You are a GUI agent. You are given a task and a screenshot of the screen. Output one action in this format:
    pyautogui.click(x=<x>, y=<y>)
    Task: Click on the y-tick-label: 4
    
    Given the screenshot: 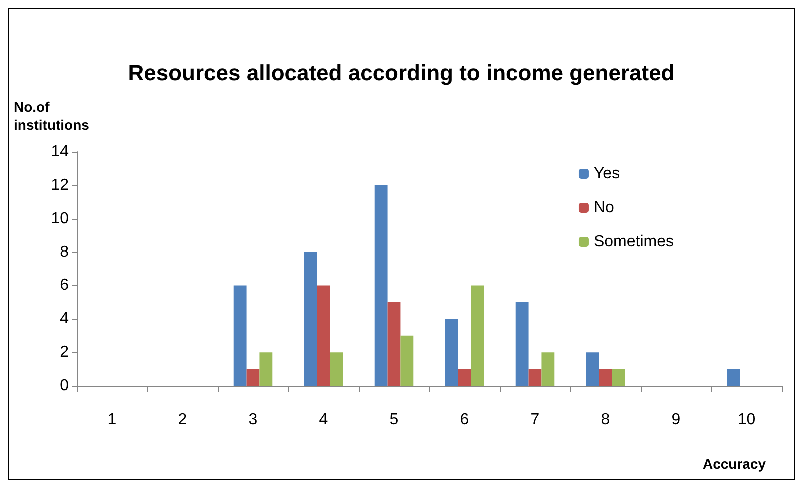 What is the action you would take?
    pyautogui.click(x=65, y=319)
    